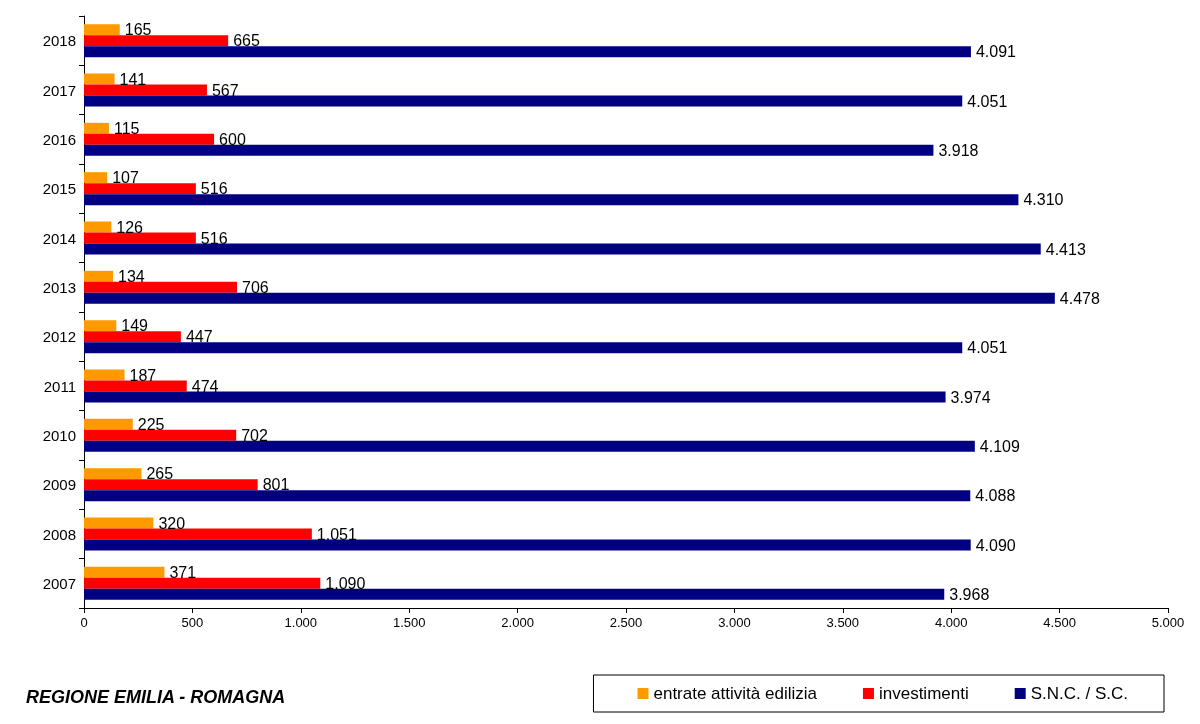 Image resolution: width=1200 pixels, height=724 pixels. I want to click on x-tick-label: 2.000, so click(517, 622).